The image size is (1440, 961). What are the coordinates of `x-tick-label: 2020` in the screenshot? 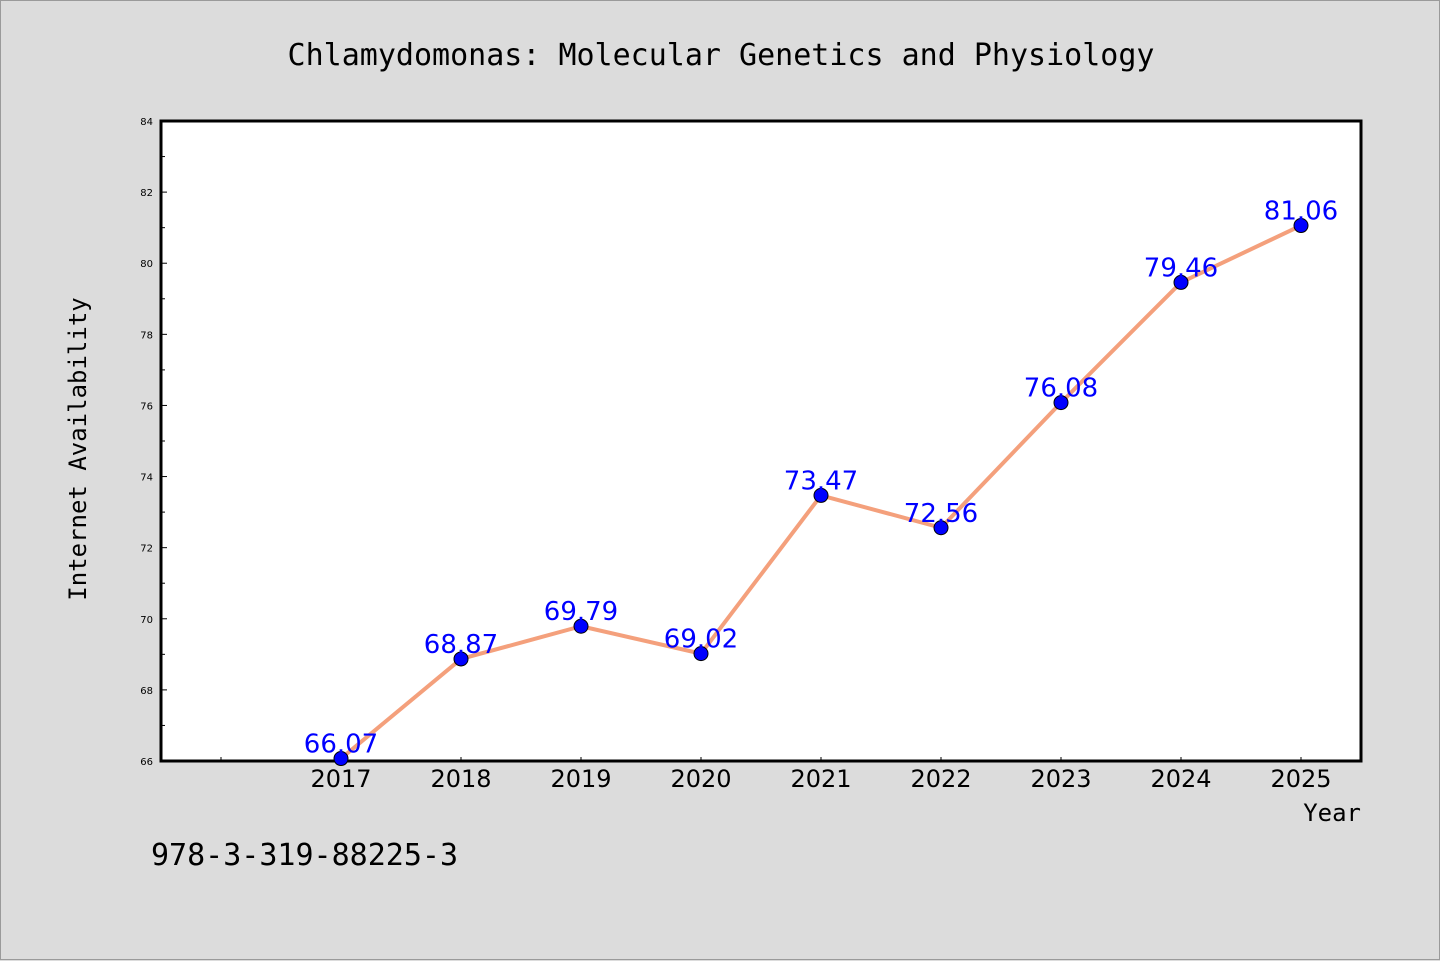 It's located at (700, 779).